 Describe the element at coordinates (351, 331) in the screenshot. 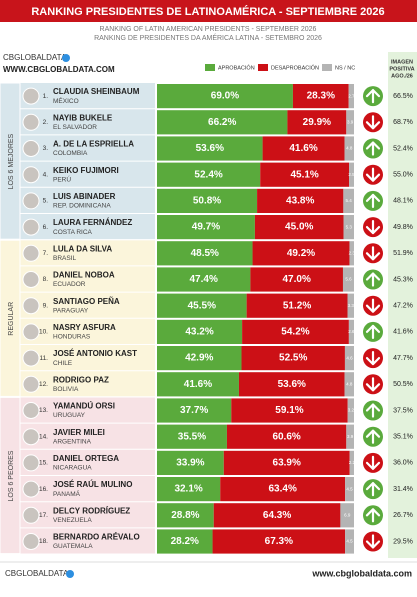

I see `value-label: 2.6` at that location.